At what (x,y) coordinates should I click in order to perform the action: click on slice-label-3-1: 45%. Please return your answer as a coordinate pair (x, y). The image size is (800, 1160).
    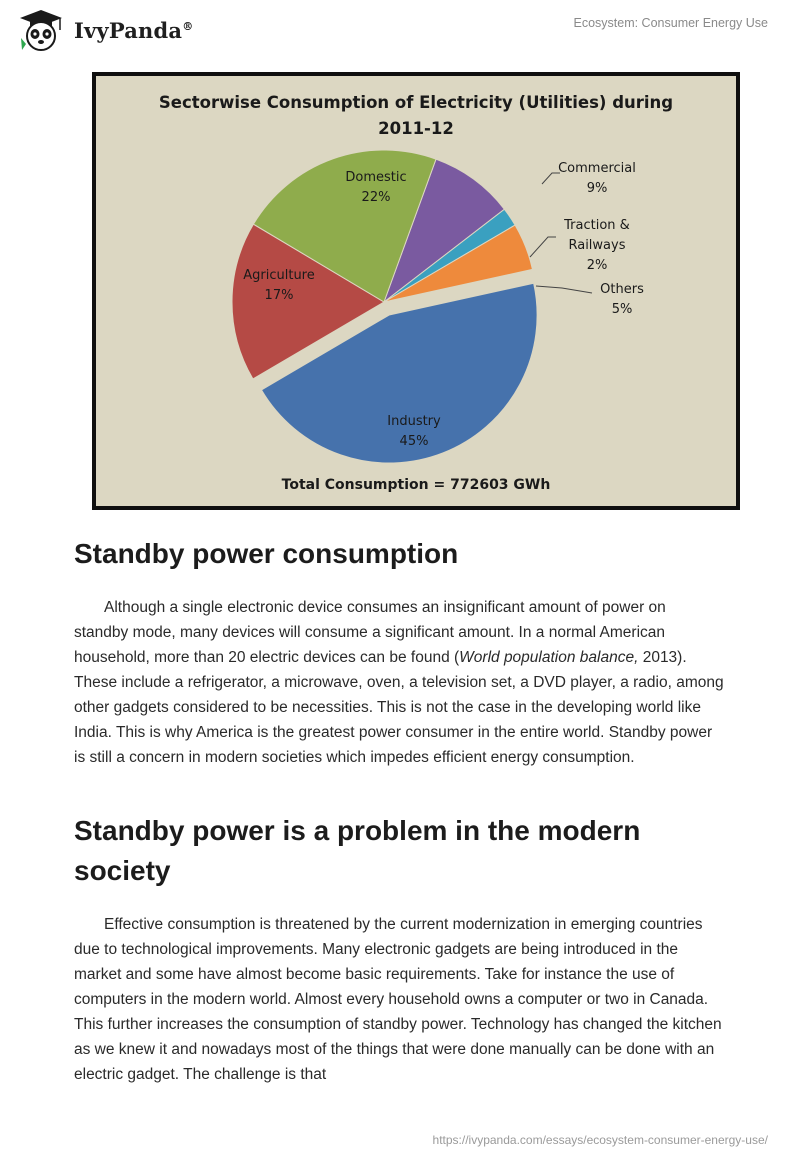
    Looking at the image, I should click on (414, 441).